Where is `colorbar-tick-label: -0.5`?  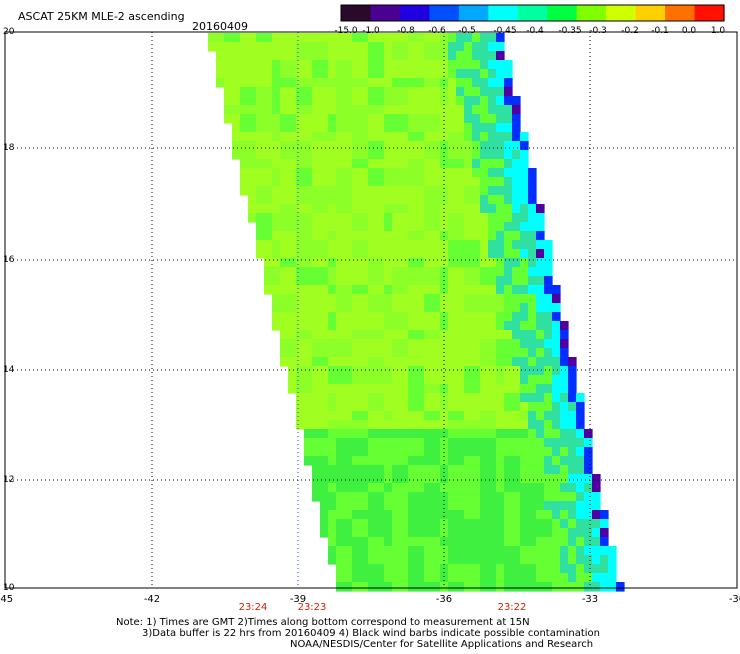
colorbar-tick-label: -0.5 is located at coordinates (467, 31).